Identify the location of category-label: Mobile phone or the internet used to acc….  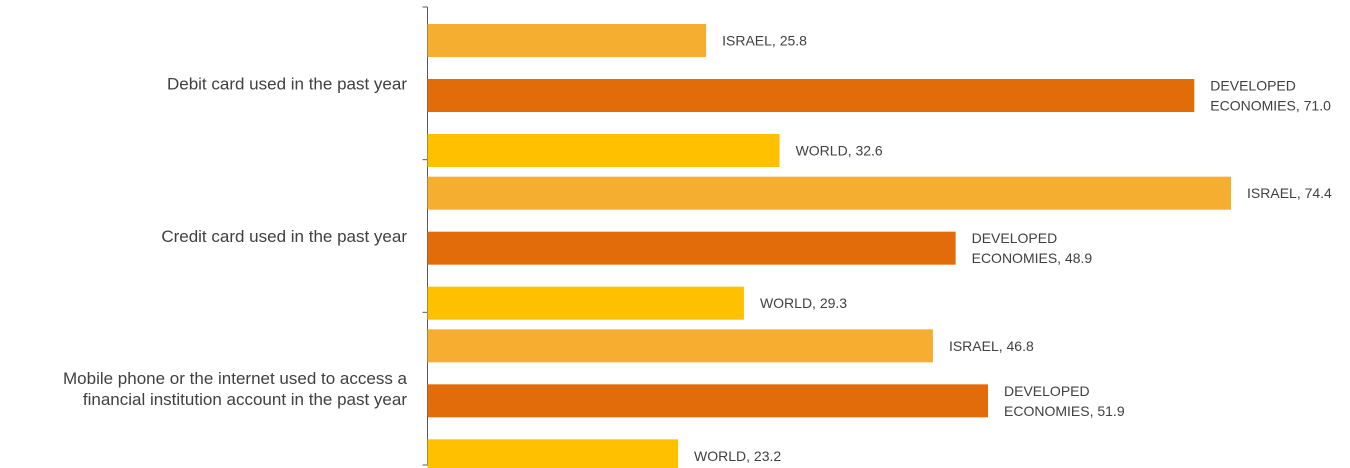
(235, 389).